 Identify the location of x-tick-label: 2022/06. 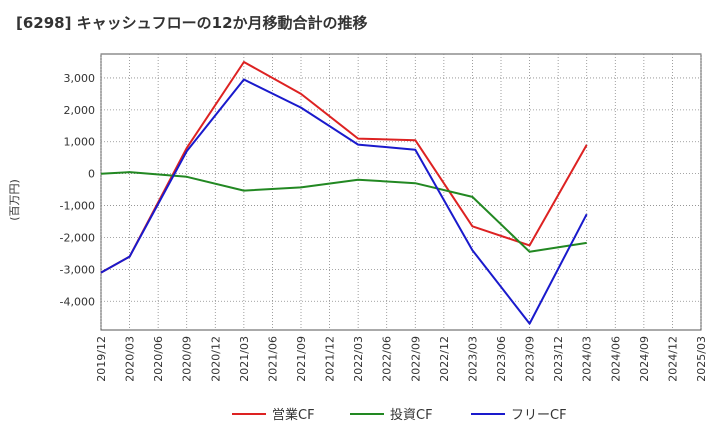
(387, 359).